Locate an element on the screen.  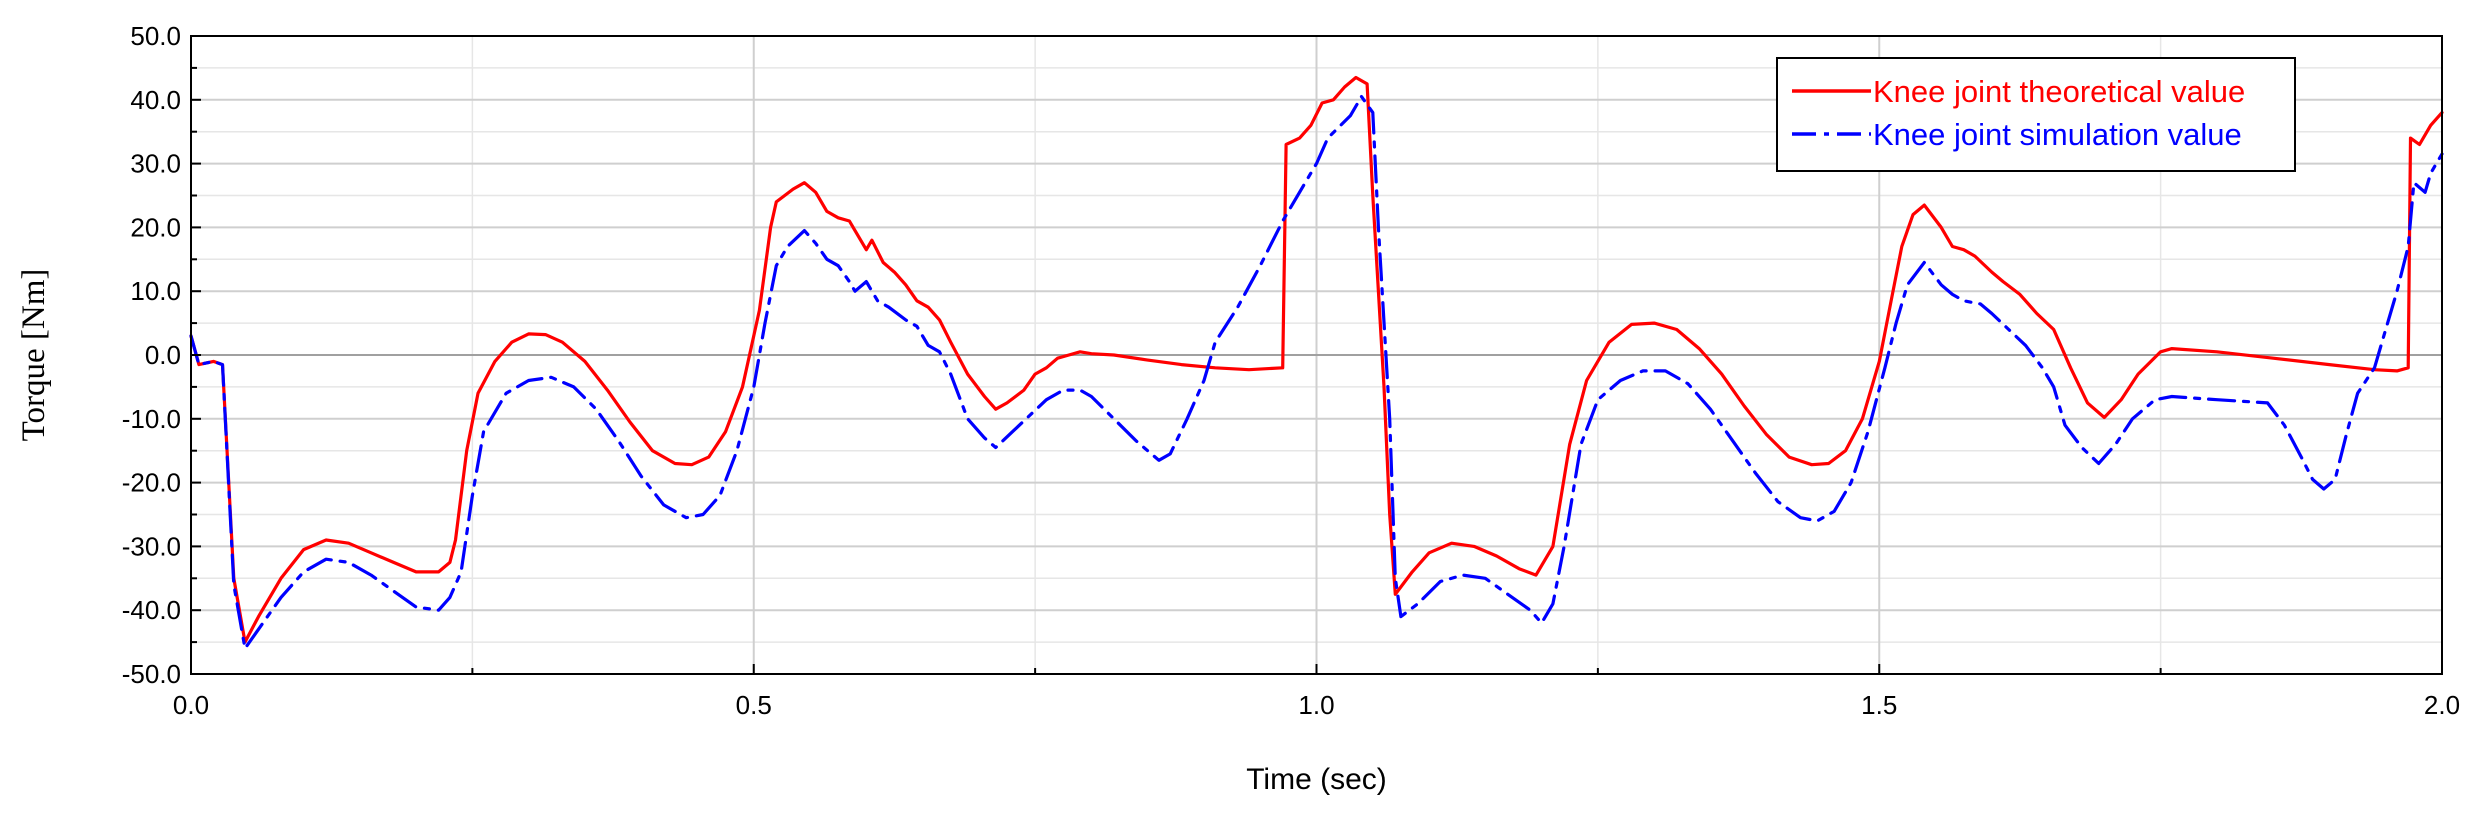
x-tick-label: 1.0 is located at coordinates (1316, 705).